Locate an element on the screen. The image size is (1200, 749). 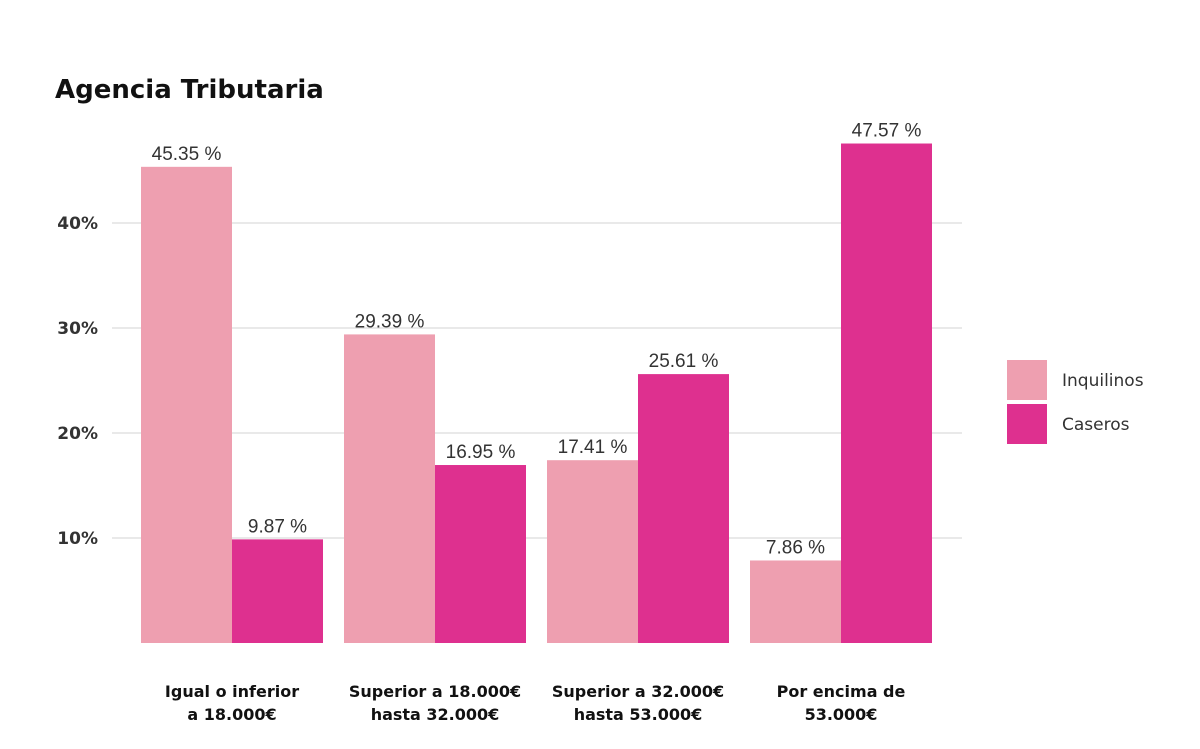
data-label: 9.87 % is located at coordinates (277, 526).